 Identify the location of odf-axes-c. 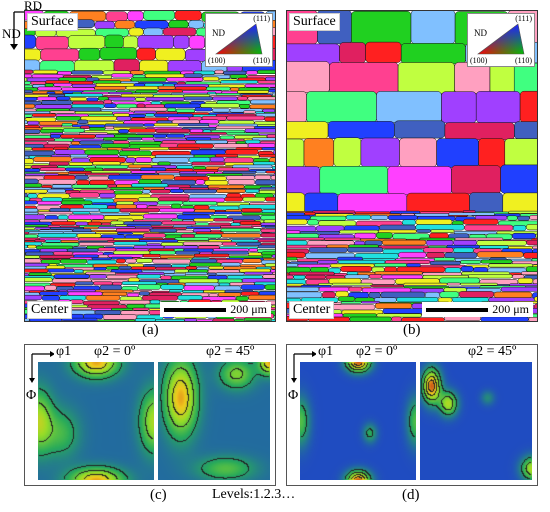
(41, 367).